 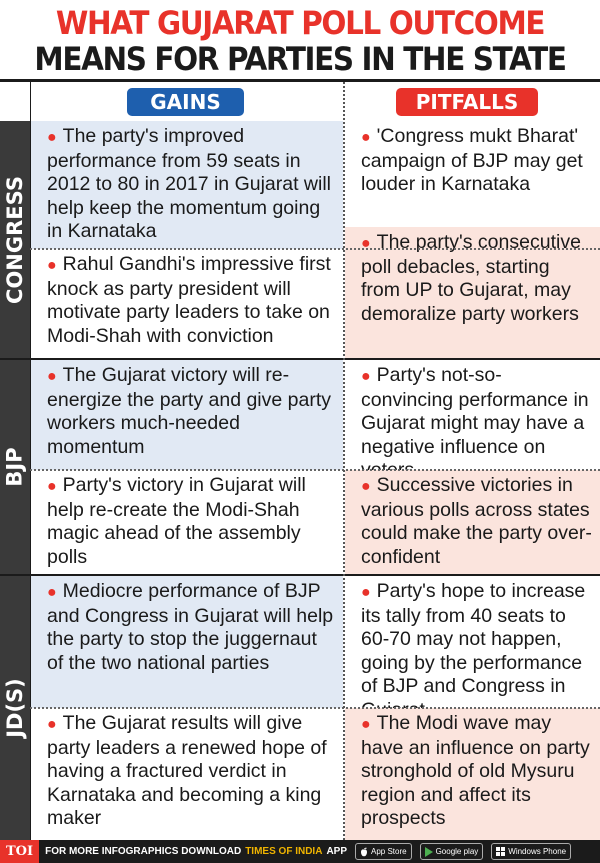 I want to click on group-label-bjp: BJP, so click(x=15, y=467).